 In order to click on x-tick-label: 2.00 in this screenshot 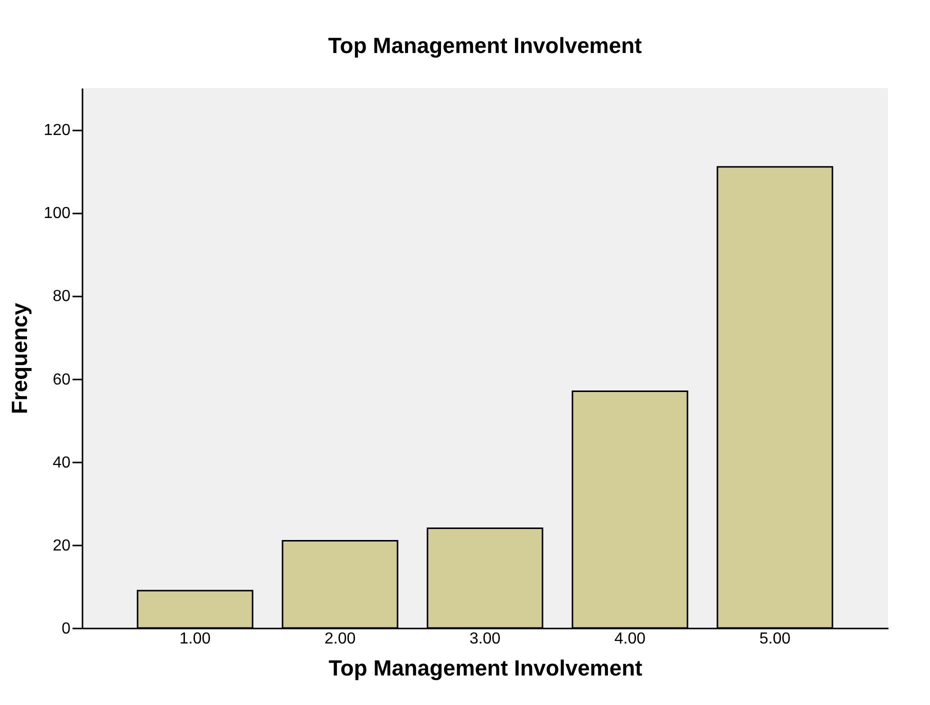, I will do `click(340, 639)`.